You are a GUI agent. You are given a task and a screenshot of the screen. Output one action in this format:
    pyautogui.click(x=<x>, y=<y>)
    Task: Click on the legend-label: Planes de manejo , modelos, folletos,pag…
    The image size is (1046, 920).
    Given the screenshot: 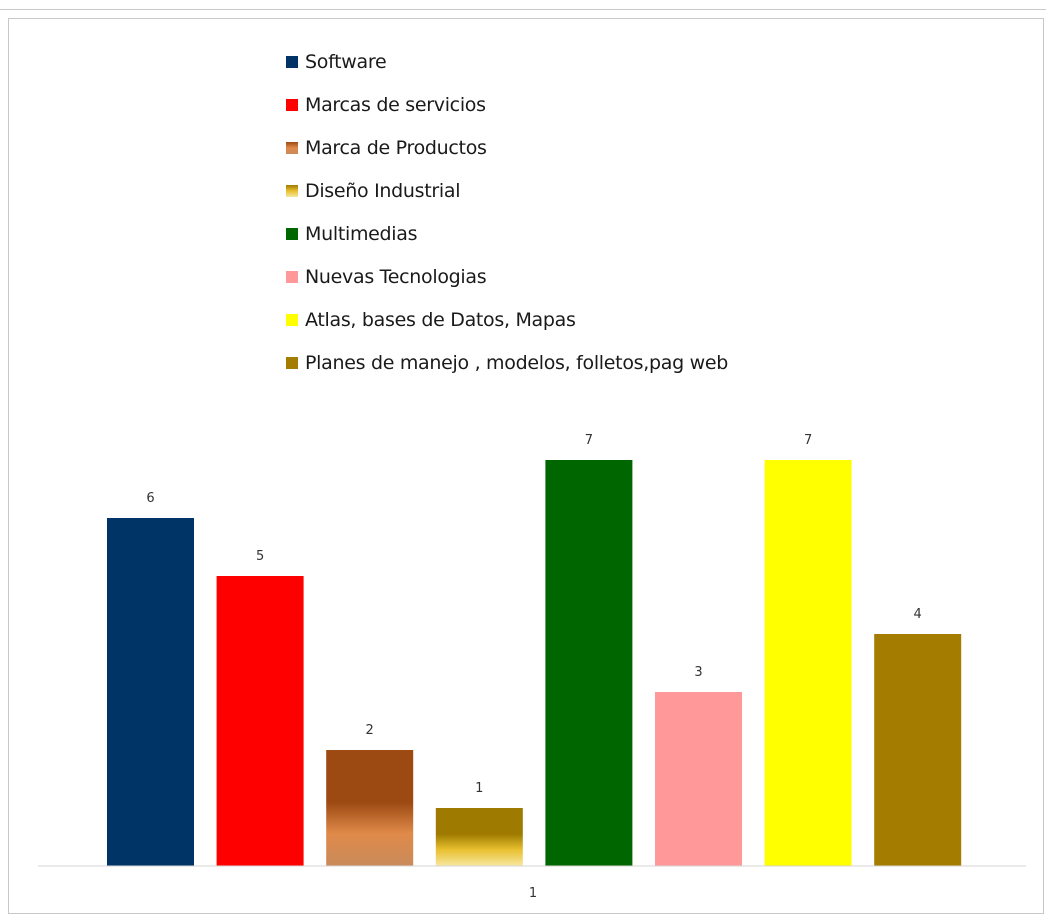 What is the action you would take?
    pyautogui.click(x=516, y=362)
    